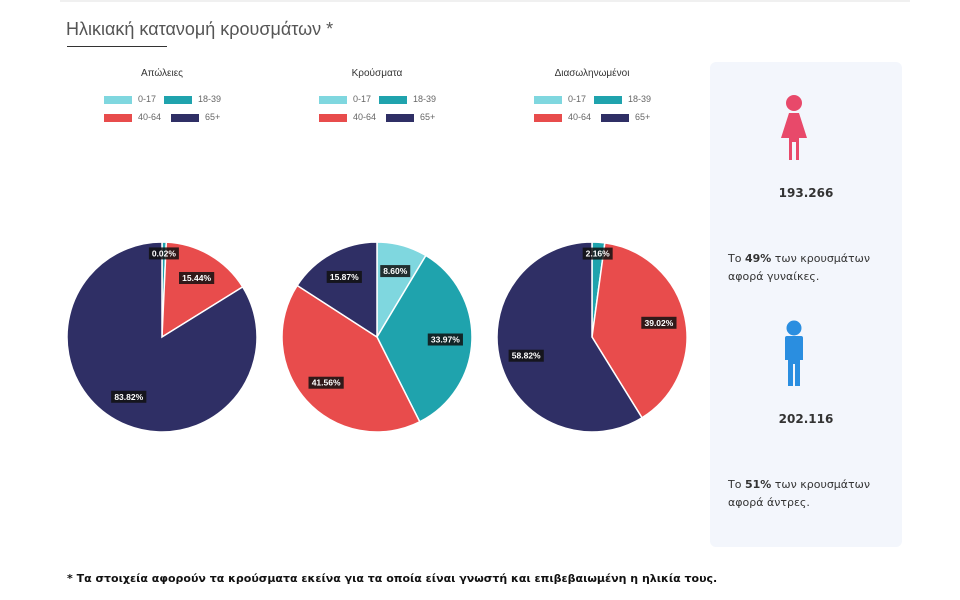  I want to click on female-text: Το 49% των κρουσμάτων αφορά γυναίκες., so click(808, 268).